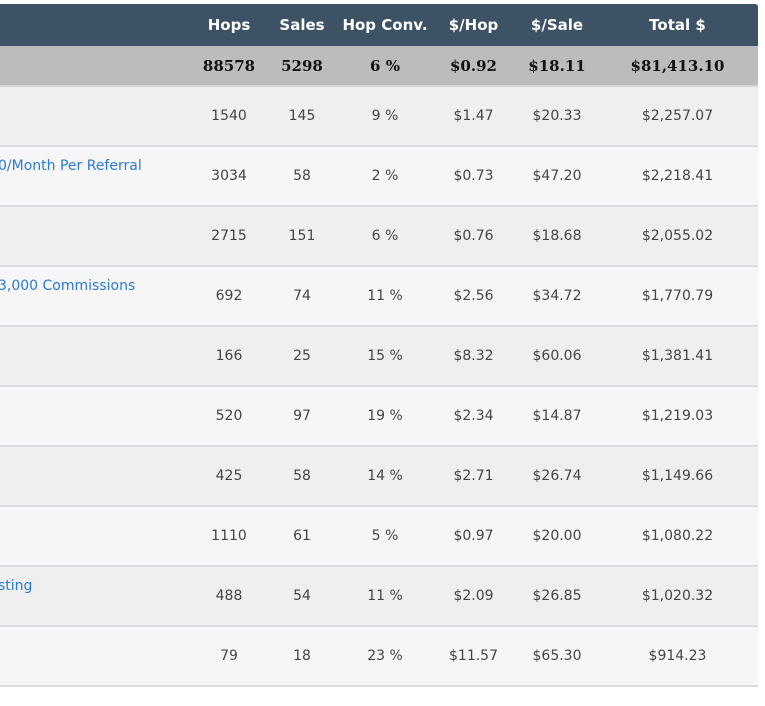  I want to click on cell-total: $1,080.22, so click(677, 536).